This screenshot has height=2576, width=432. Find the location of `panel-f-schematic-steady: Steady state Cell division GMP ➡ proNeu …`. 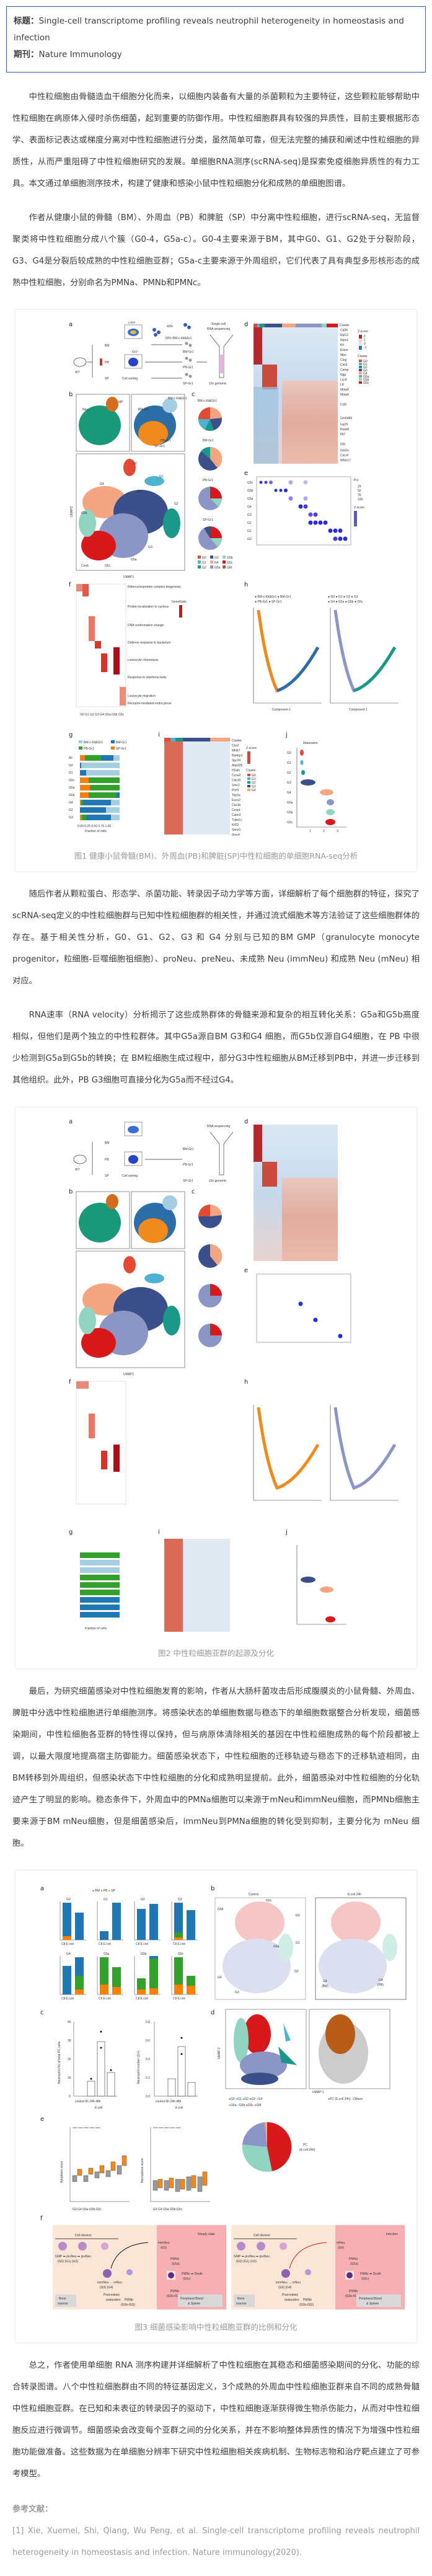

panel-f-schematic-steady: Steady state Cell division GMP ➡ proNeu … is located at coordinates (139, 2267).